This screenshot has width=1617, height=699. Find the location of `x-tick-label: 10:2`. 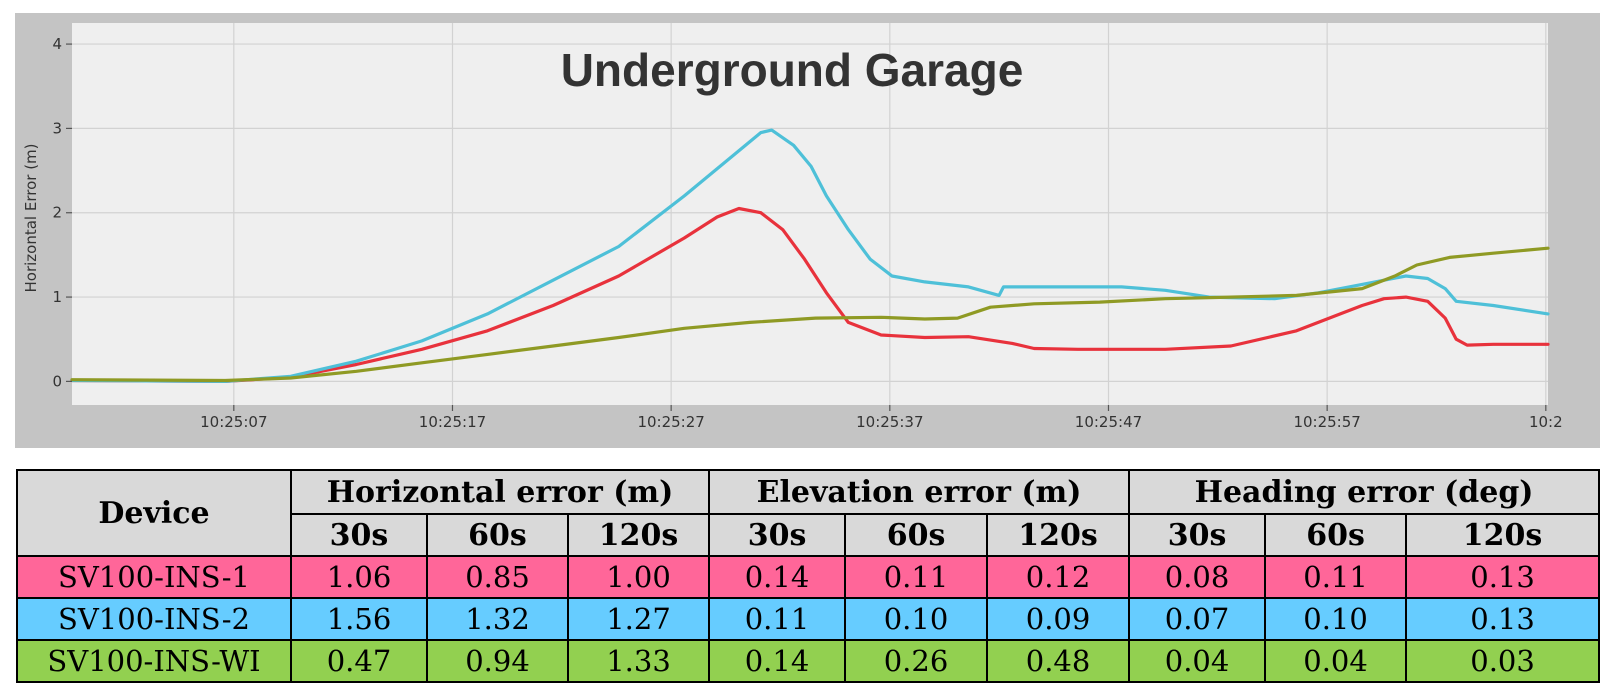

x-tick-label: 10:2 is located at coordinates (1546, 422).